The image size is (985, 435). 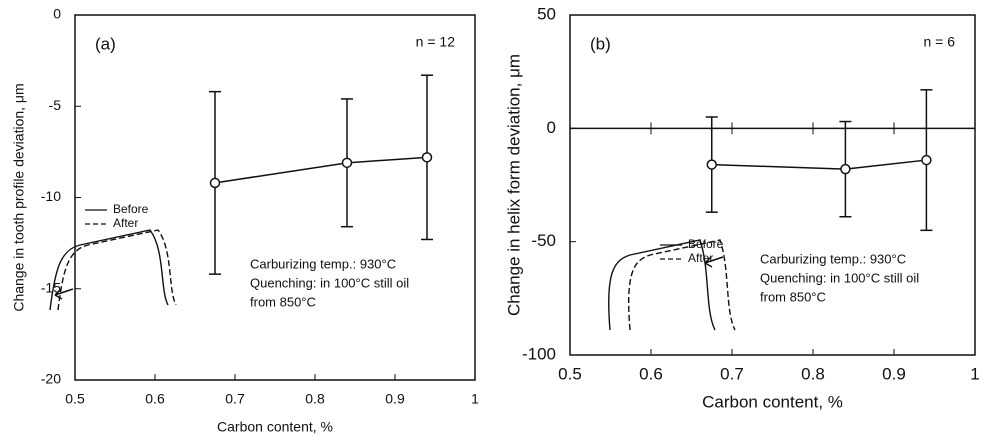 What do you see at coordinates (546, 13) in the screenshot?
I see `y-tick-label: 50` at bounding box center [546, 13].